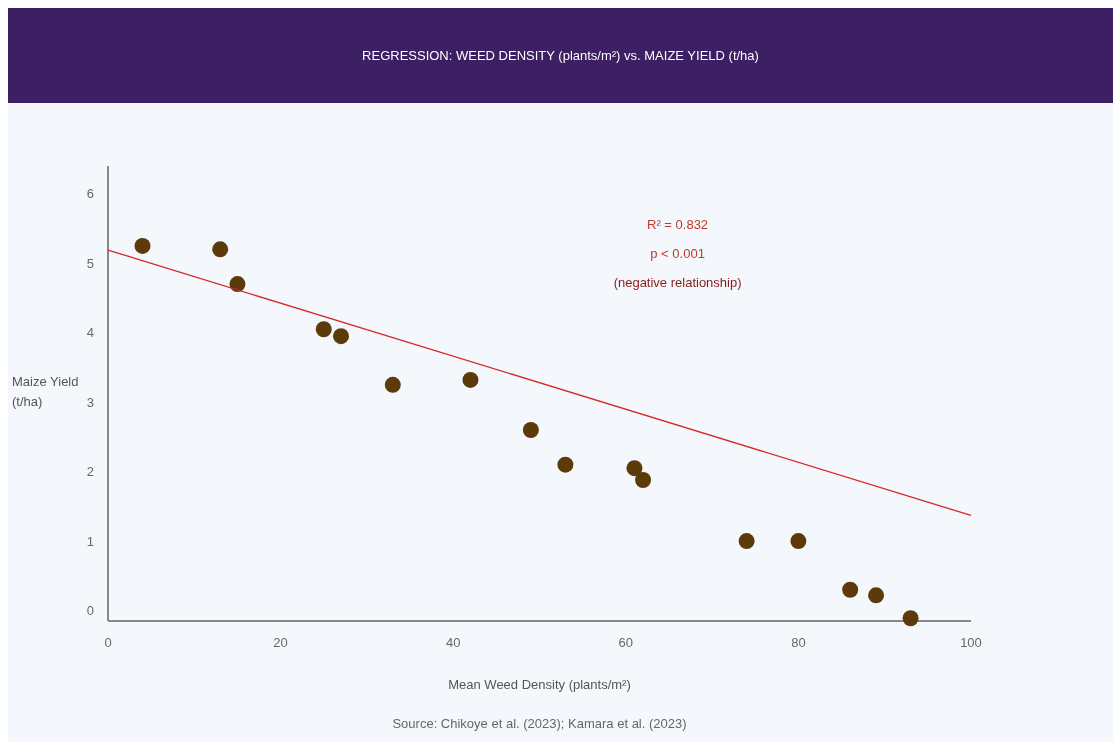  I want to click on x-tick-label: 100, so click(971, 642).